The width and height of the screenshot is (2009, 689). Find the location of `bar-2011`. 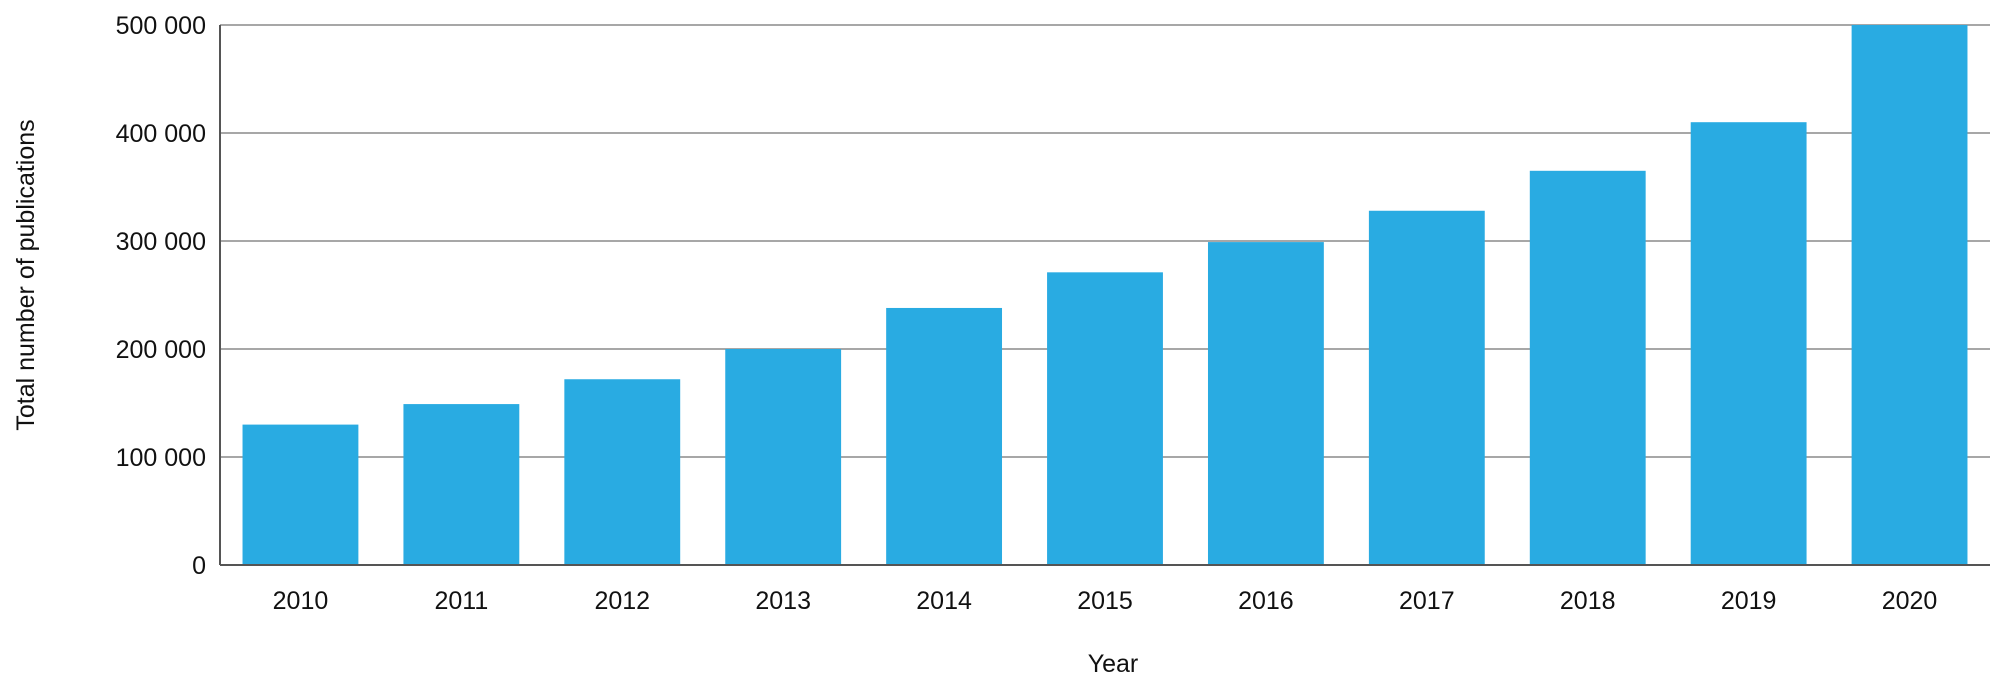

bar-2011 is located at coordinates (461, 484).